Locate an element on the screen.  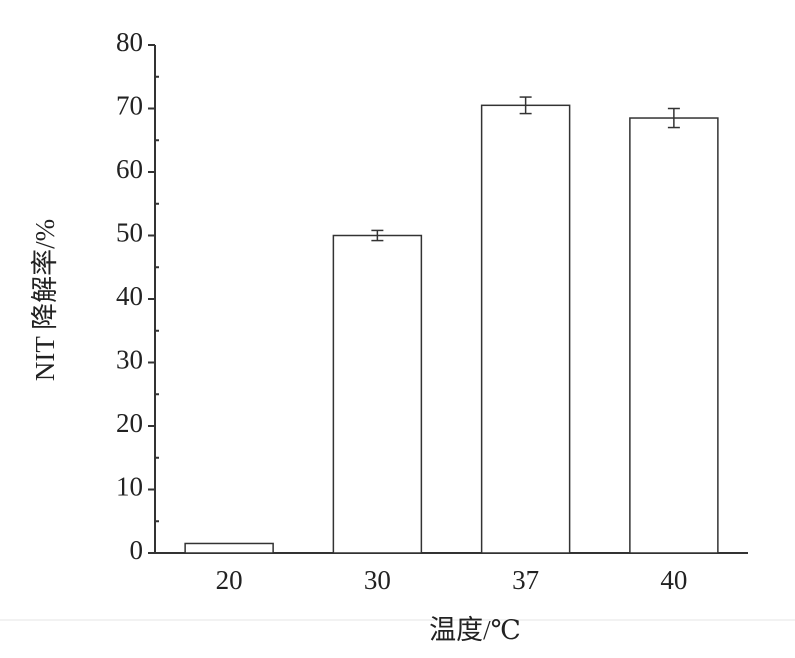
x-axis-label: 温度/℃ is located at coordinates (475, 630).